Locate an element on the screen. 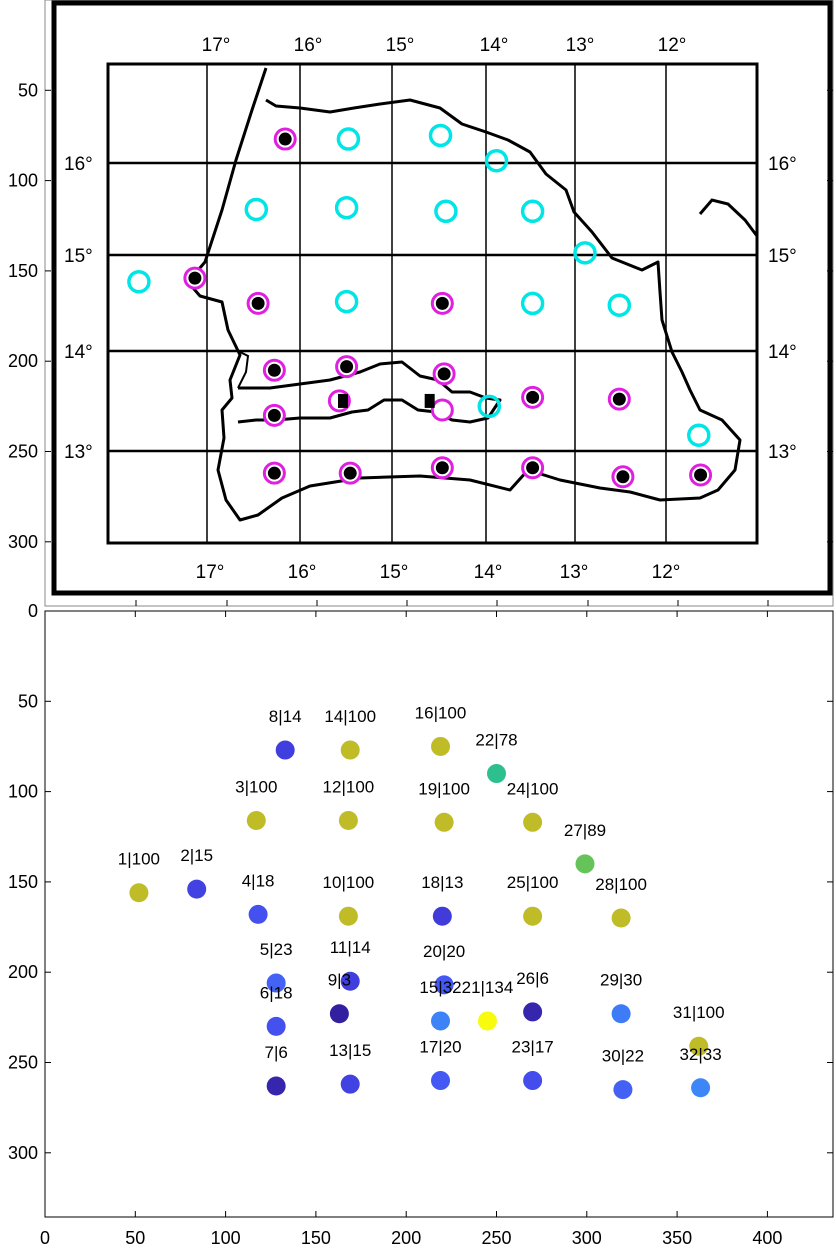 This screenshot has width=836, height=1250. scatter-point-label: 19|100 is located at coordinates (444, 788).